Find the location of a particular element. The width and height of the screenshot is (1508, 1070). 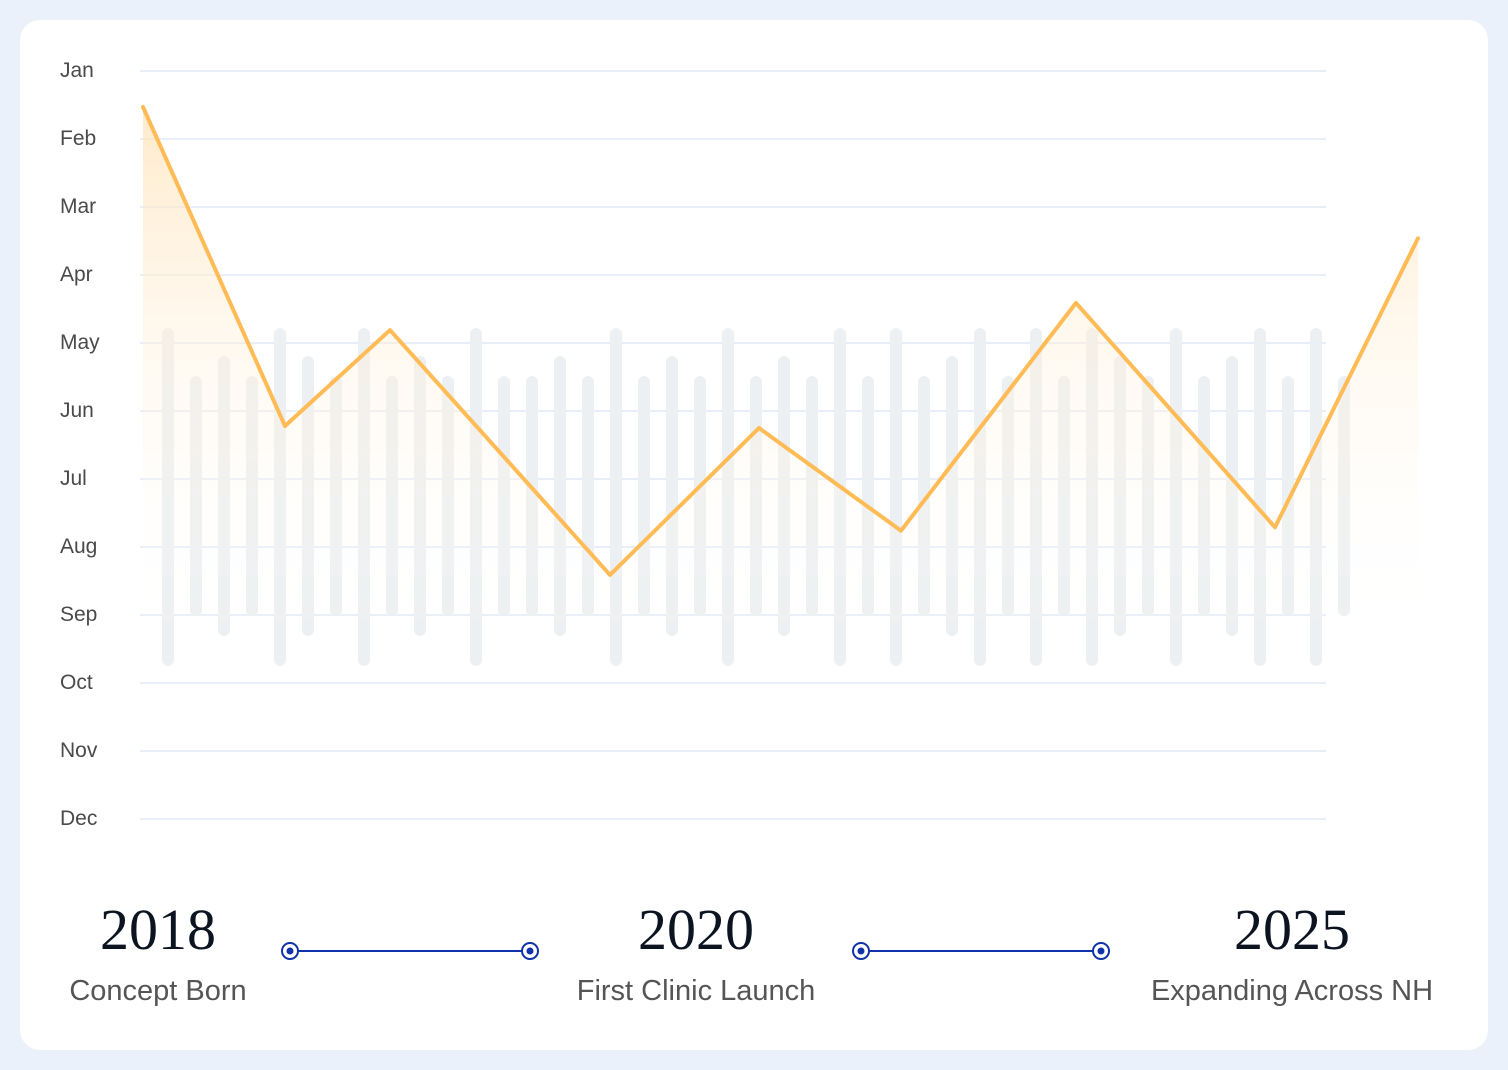

milestone-2025: 2025 Expanding Across NH is located at coordinates (1292, 953).